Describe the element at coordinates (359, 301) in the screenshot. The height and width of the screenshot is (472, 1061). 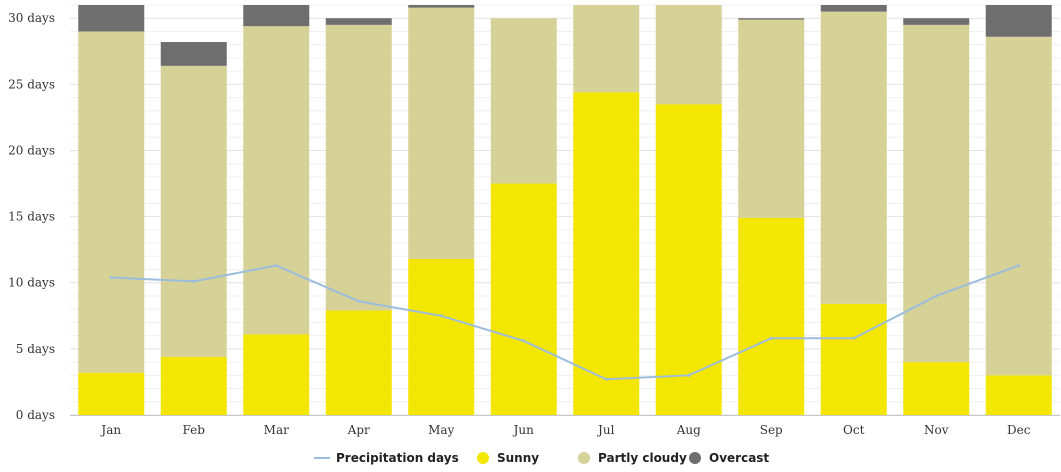
I see `precipitation-point-apr` at that location.